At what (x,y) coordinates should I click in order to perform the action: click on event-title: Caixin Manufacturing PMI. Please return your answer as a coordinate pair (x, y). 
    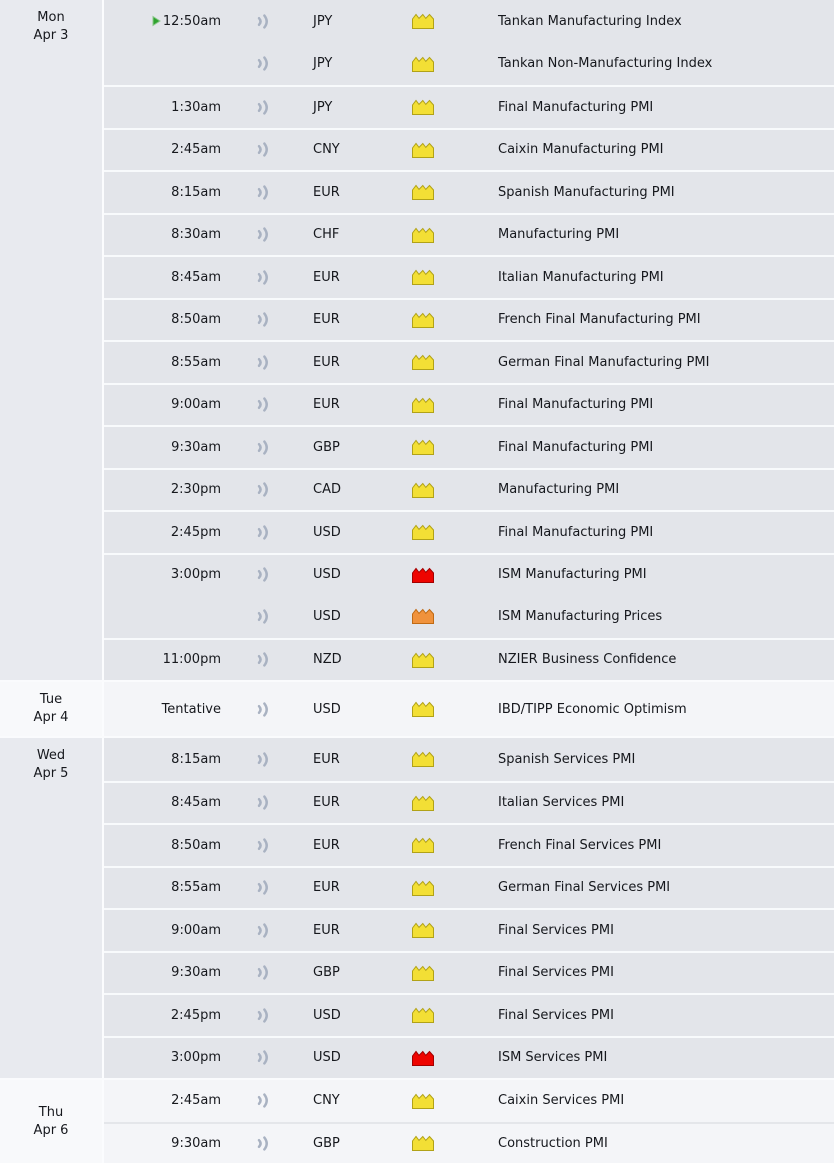
    Looking at the image, I should click on (666, 149).